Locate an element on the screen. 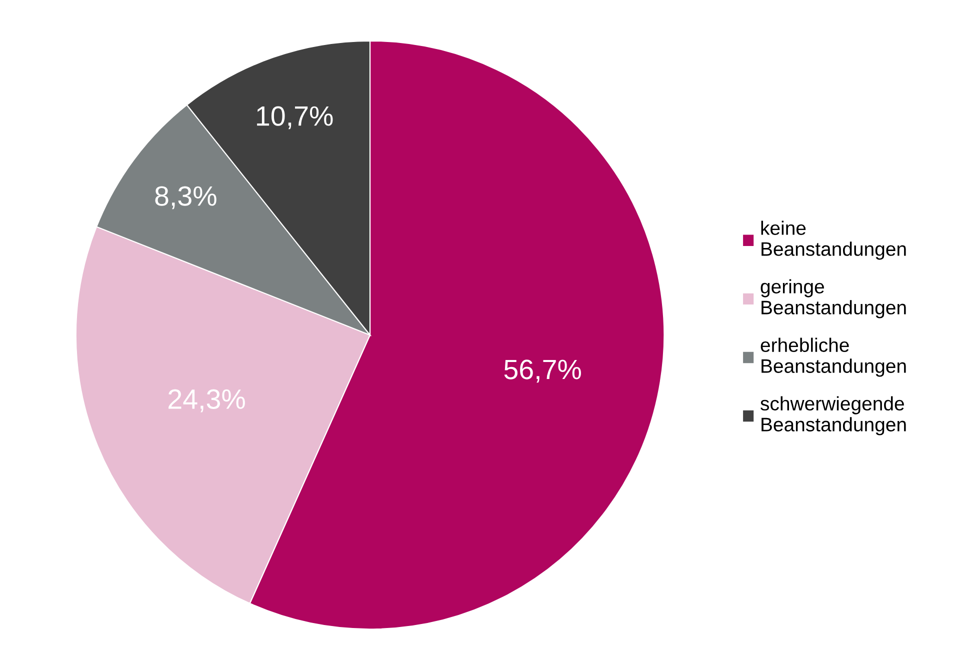 Image resolution: width=965 pixels, height=656 pixels. legend-label: erhebliche Beanstandungen is located at coordinates (833, 357).